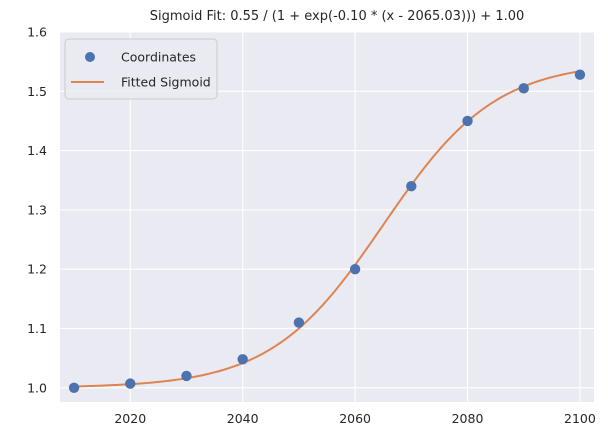 This screenshot has width=608, height=430. Describe the element at coordinates (166, 82) in the screenshot. I see `legend-label-fitted-sigmoid: Fitted Sigmoid` at that location.